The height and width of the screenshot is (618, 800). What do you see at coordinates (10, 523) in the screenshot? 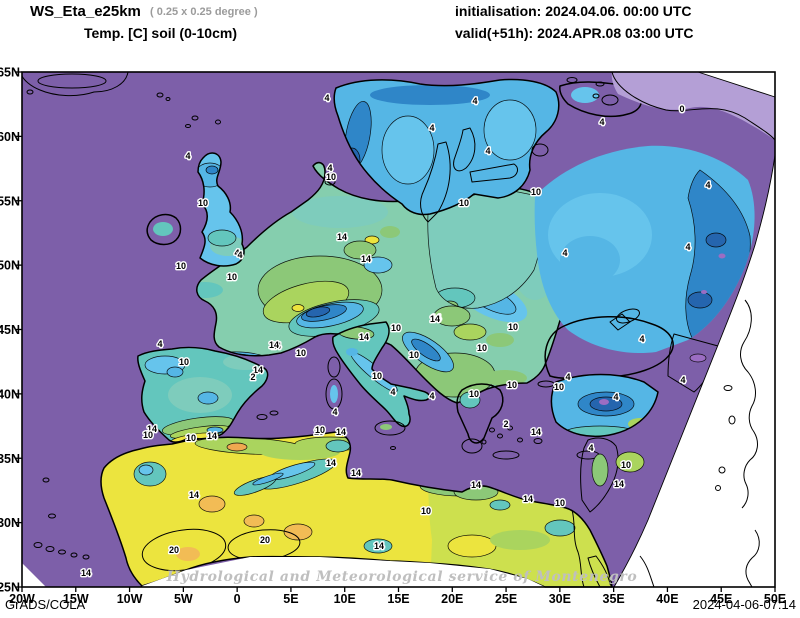
I see `y-tick-label: 30N` at bounding box center [10, 523].